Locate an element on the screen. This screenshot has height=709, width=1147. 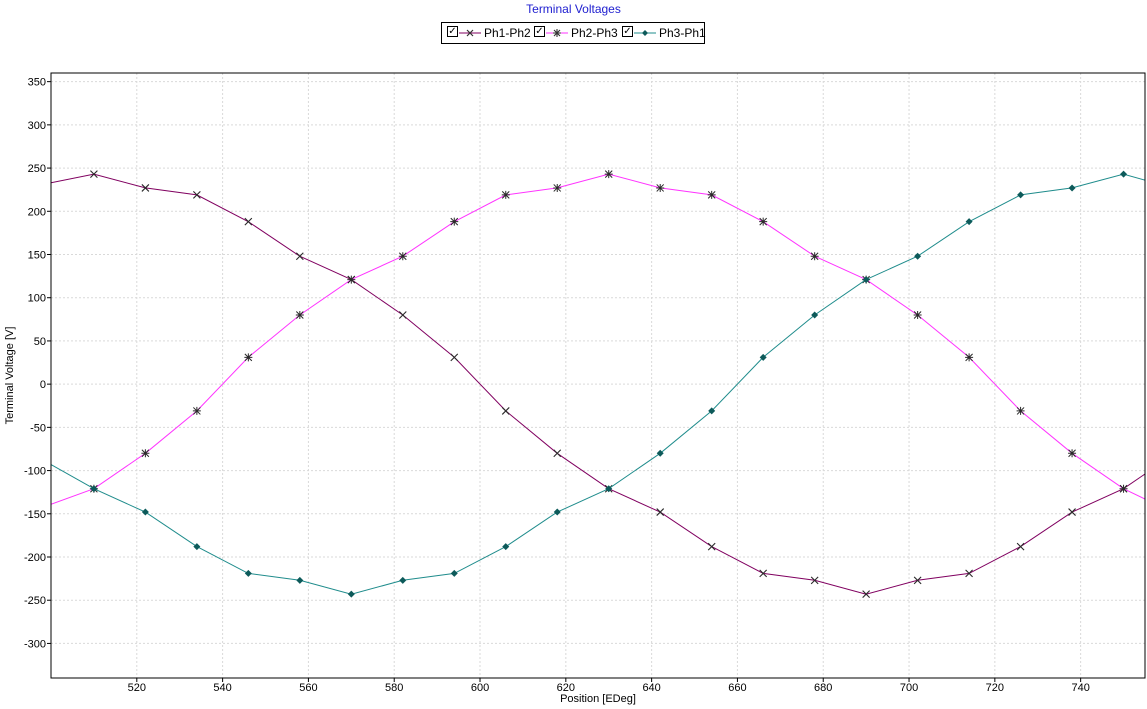
x-axis-label: Position [EDeg] is located at coordinates (598, 699).